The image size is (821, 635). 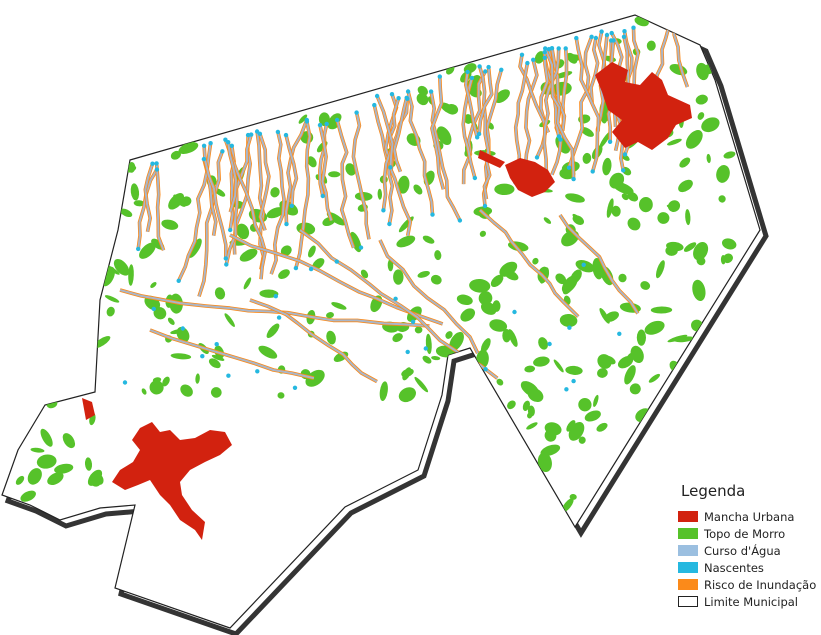 What do you see at coordinates (748, 516) in the screenshot?
I see `legend-item: Mancha Urbana` at bounding box center [748, 516].